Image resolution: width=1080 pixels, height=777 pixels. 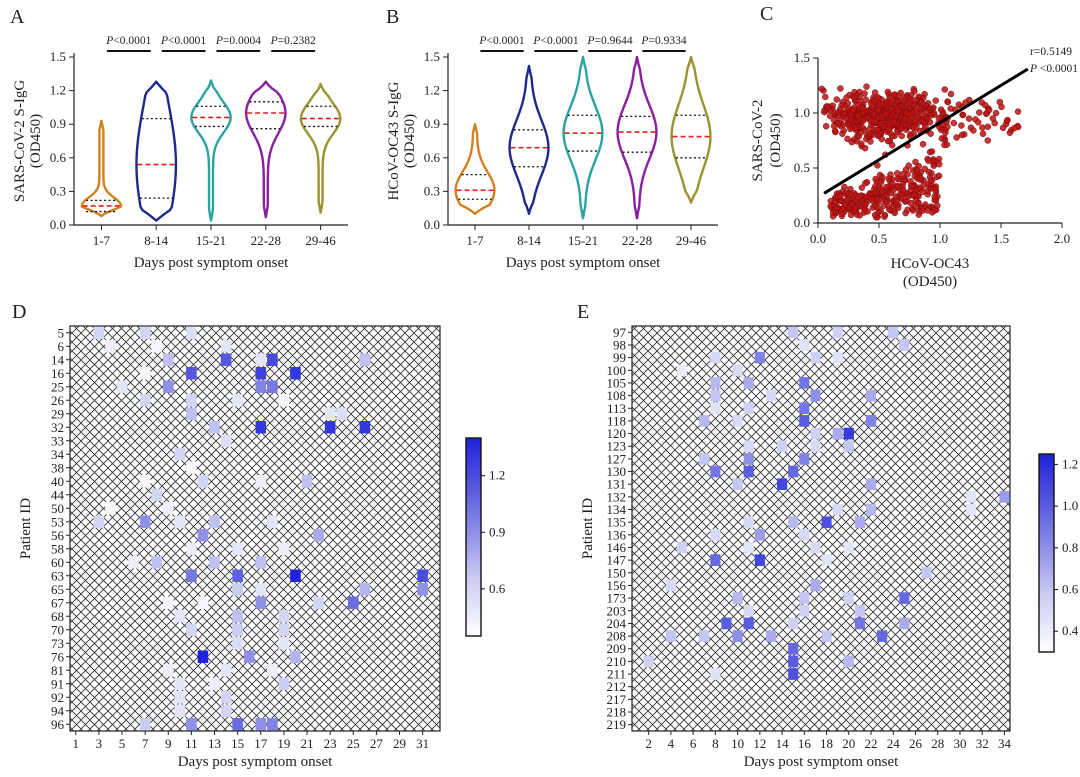 What do you see at coordinates (617, 446) in the screenshot?
I see `row-label: 123` at bounding box center [617, 446].